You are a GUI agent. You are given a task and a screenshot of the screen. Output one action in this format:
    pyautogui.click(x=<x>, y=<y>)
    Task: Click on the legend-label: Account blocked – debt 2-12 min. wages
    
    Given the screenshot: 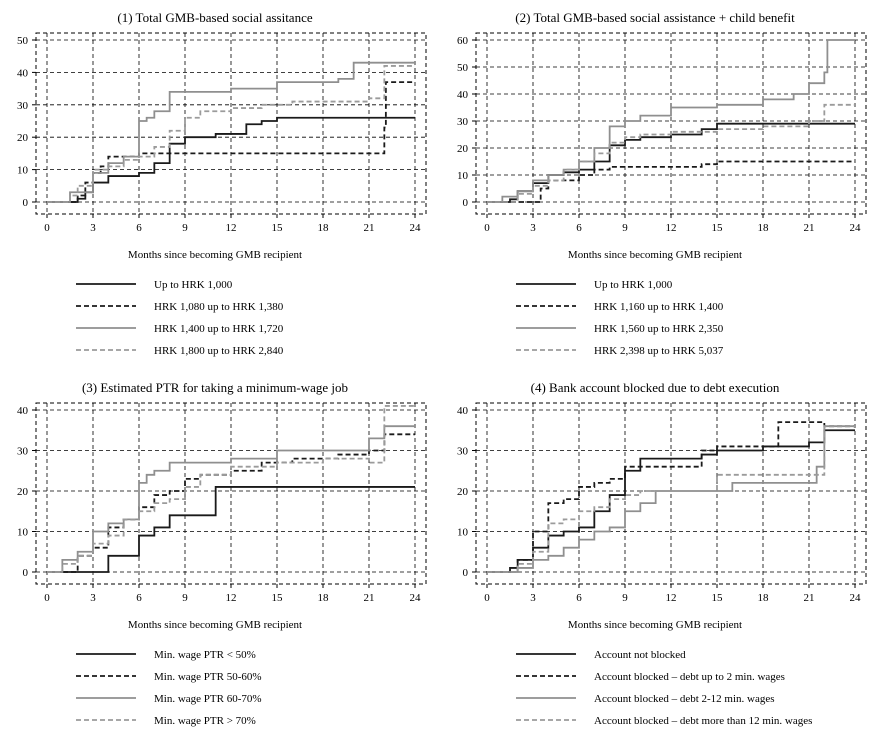 What is the action you would take?
    pyautogui.click(x=684, y=699)
    